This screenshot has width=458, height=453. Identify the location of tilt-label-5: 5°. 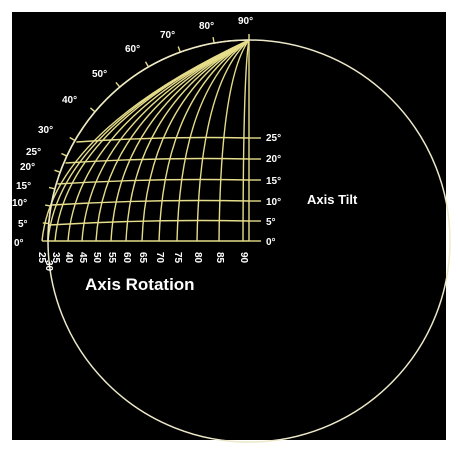
(271, 222).